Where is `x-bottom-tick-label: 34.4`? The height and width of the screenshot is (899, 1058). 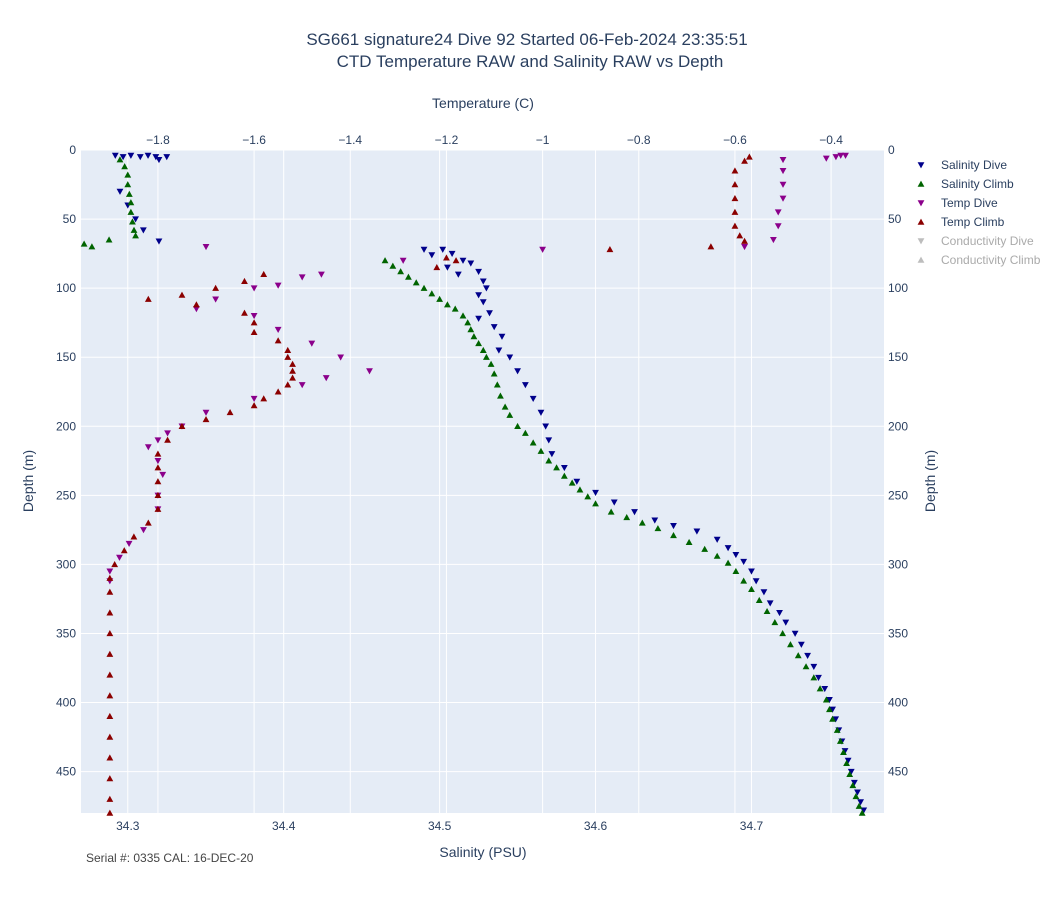 x-bottom-tick-label: 34.4 is located at coordinates (284, 826).